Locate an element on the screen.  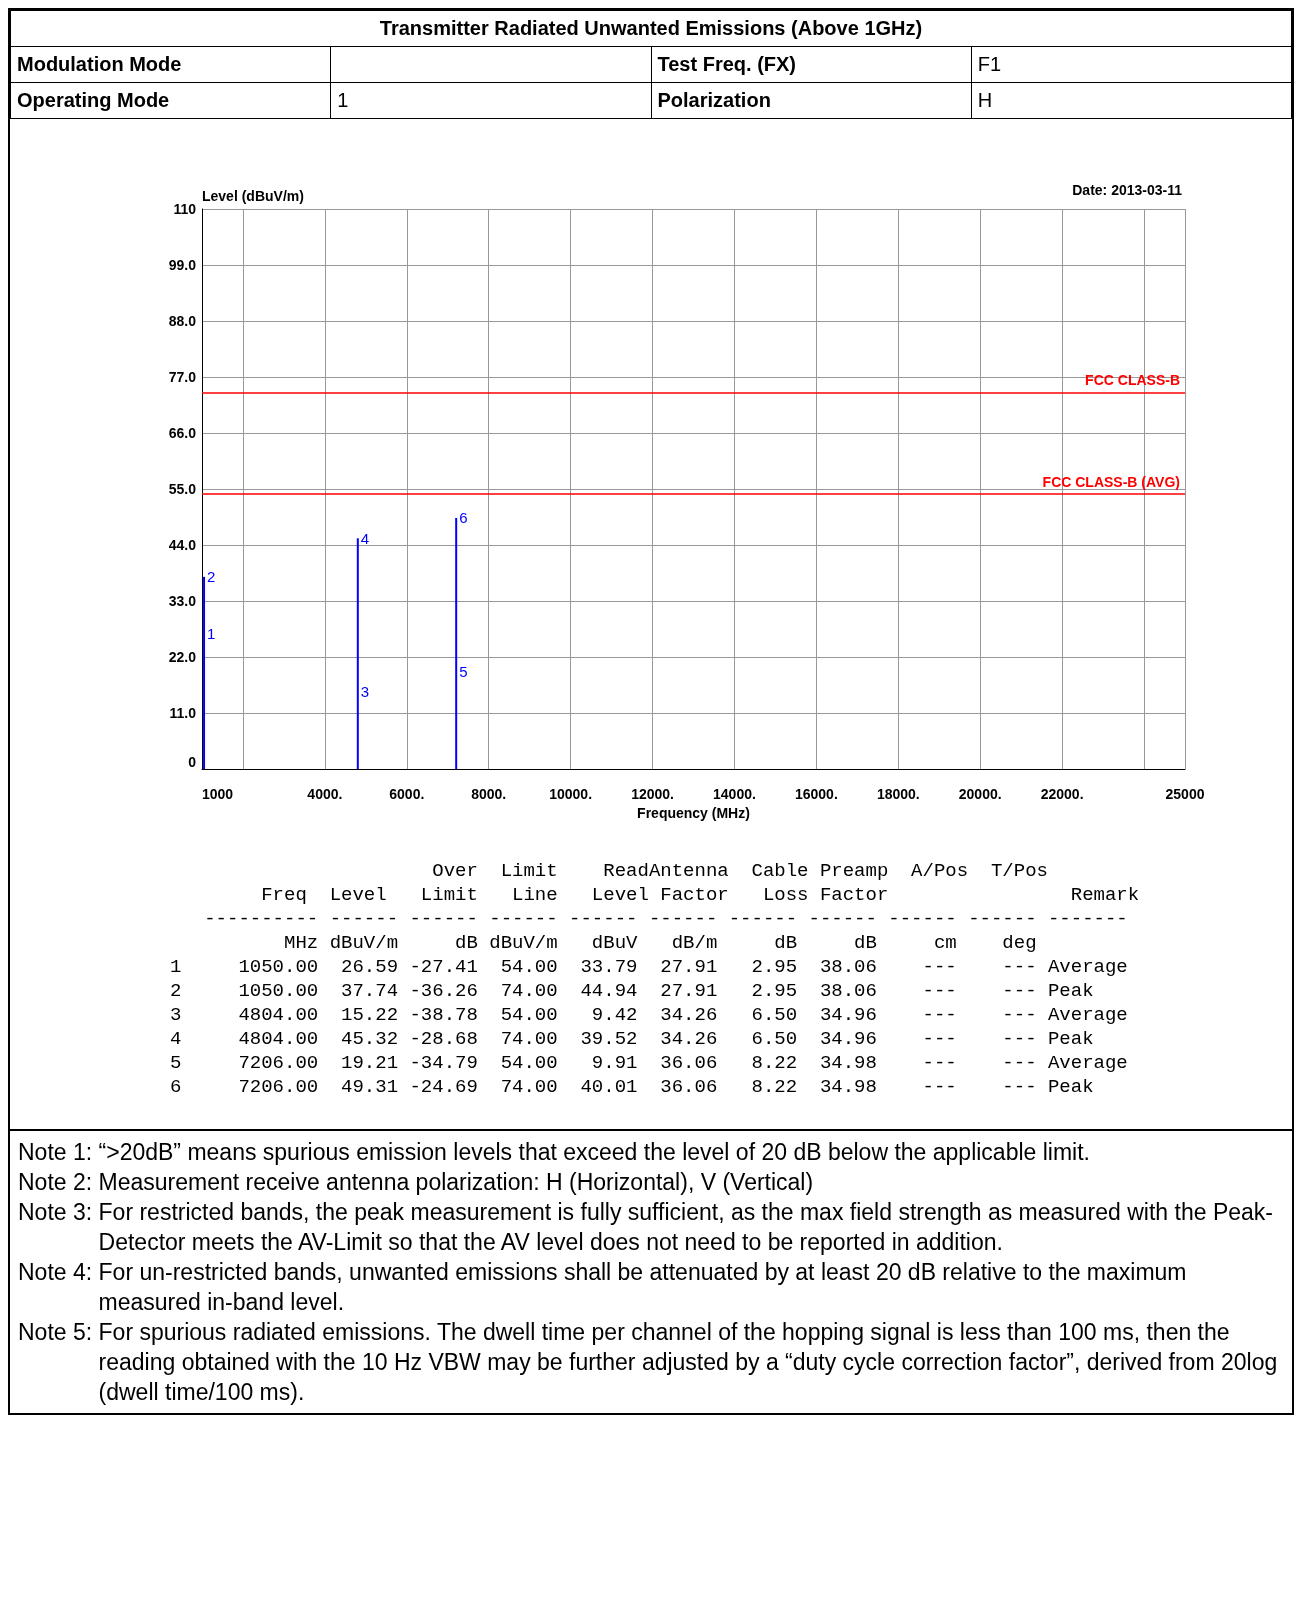
x-tick-label: 22000. is located at coordinates (1062, 794).